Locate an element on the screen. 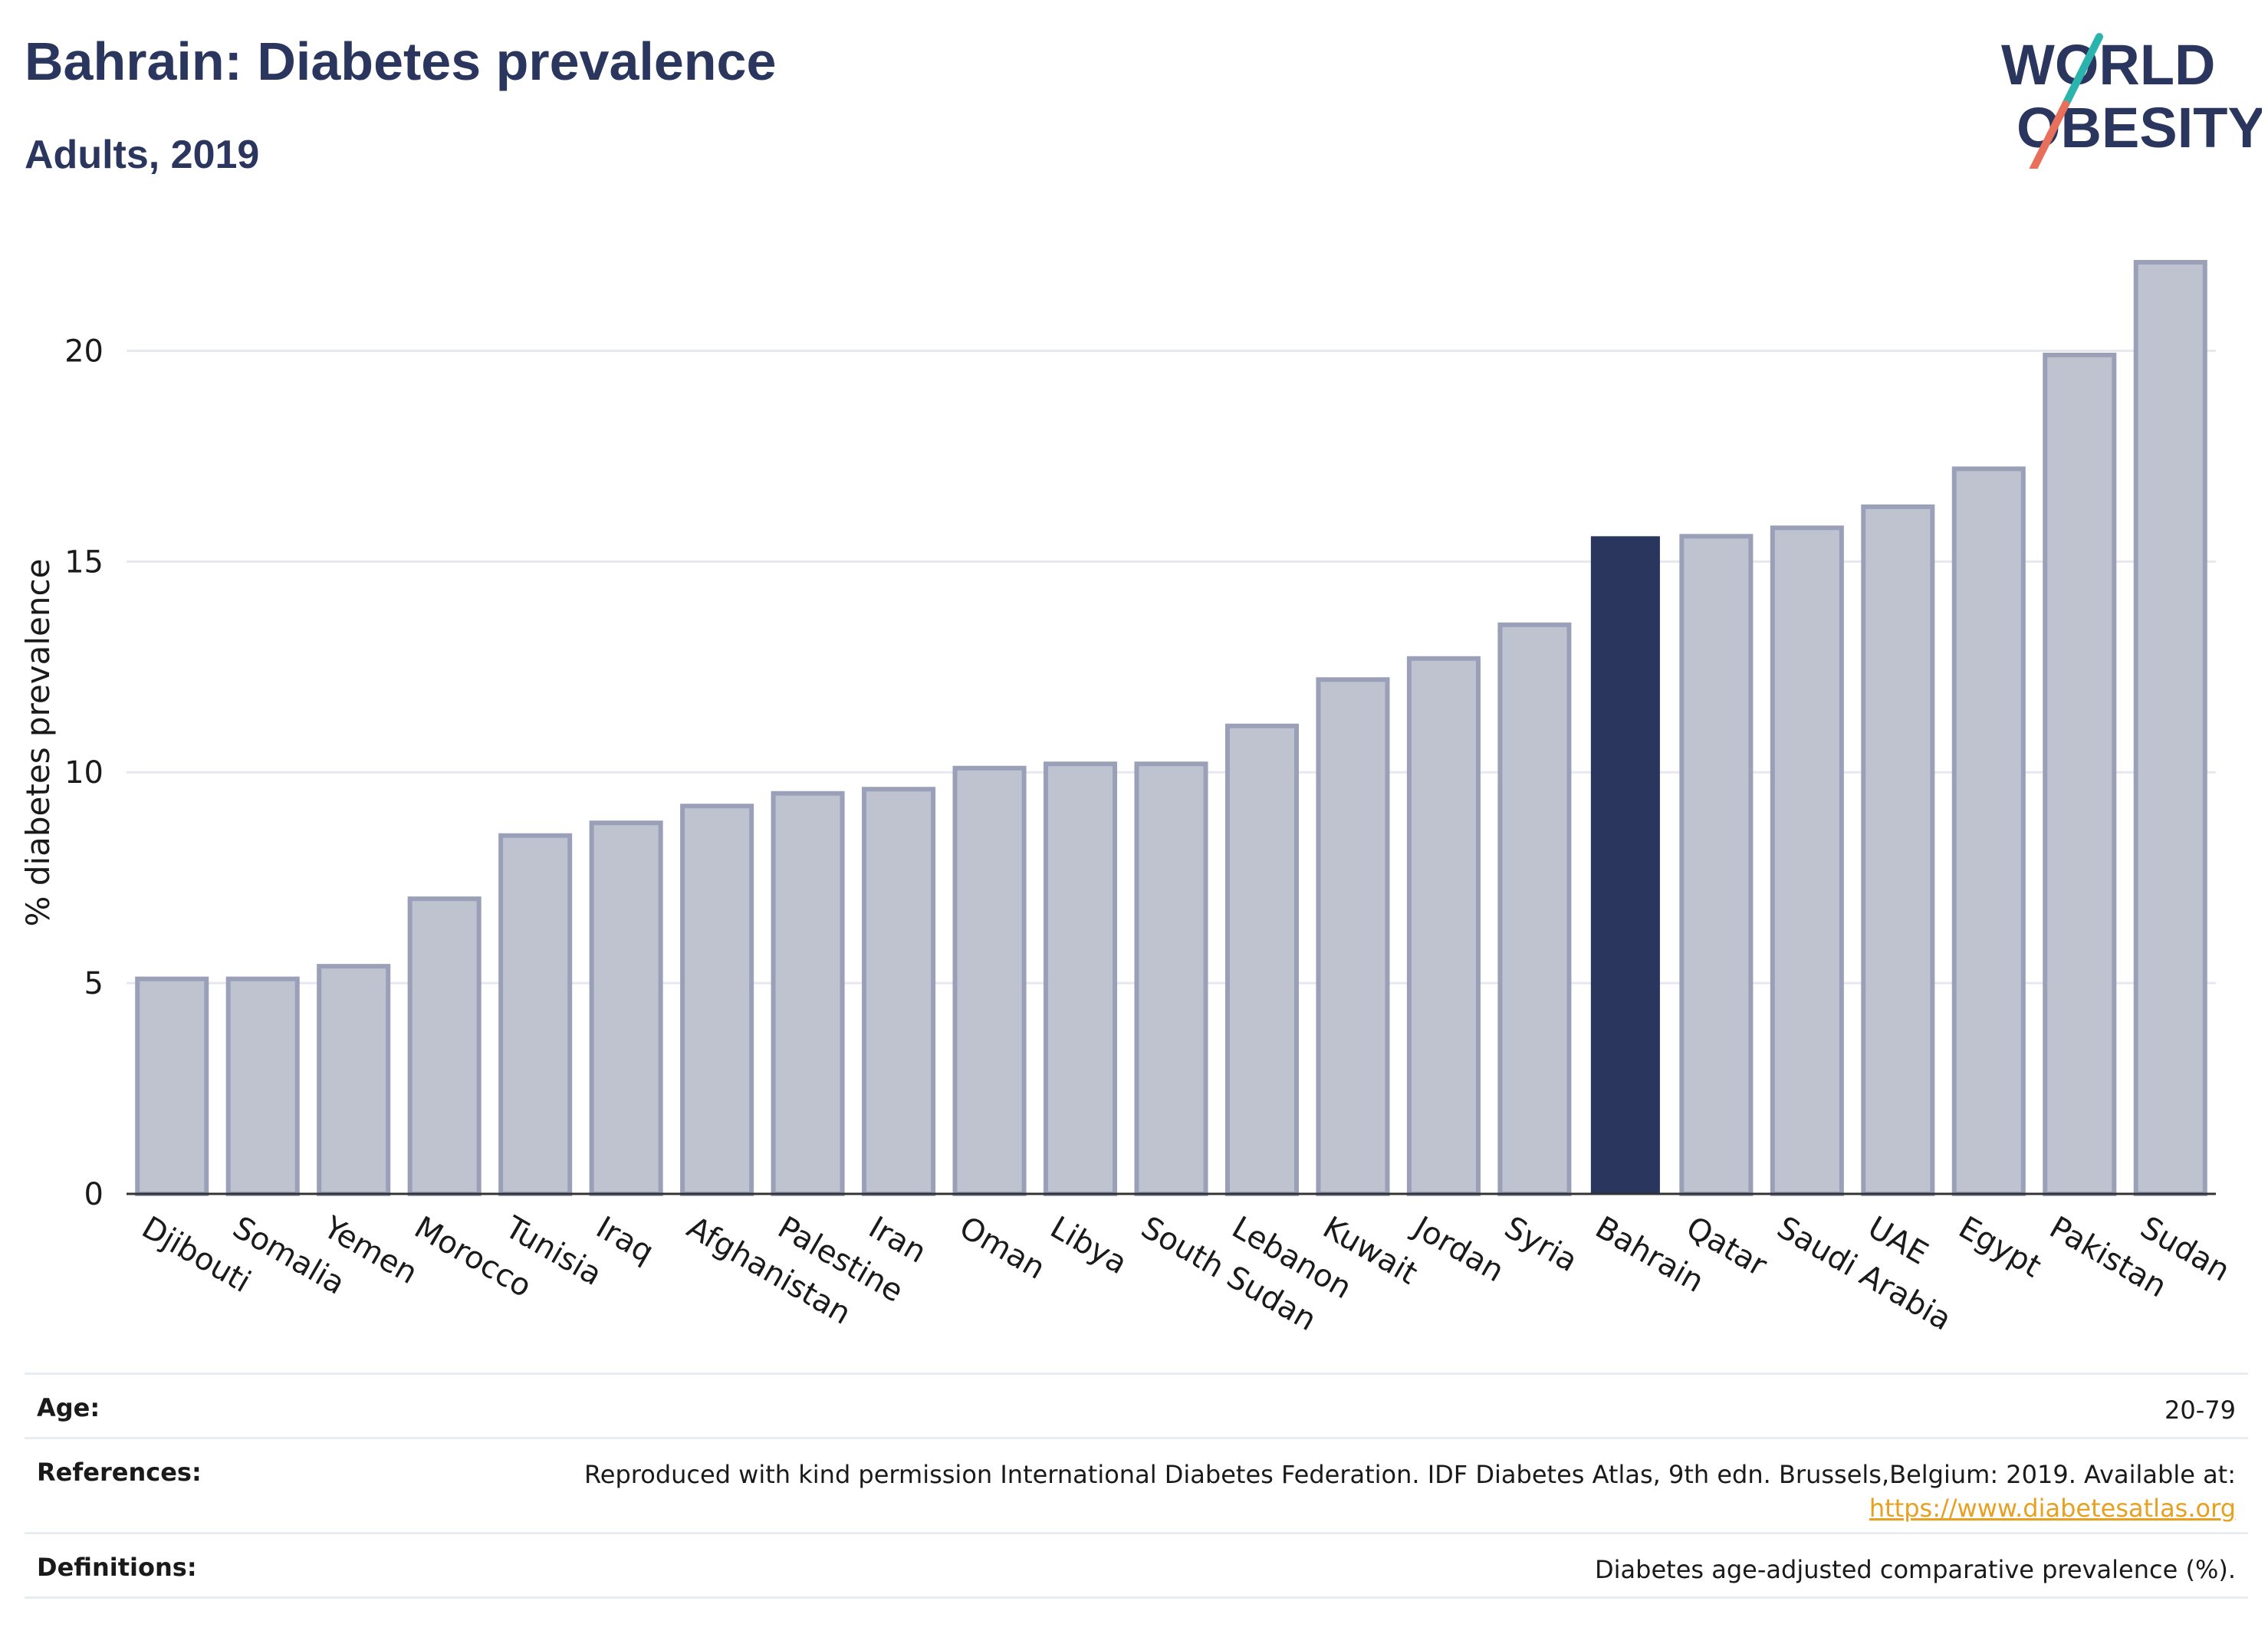 This screenshot has height=1634, width=2268. y-tick-label: 20 is located at coordinates (84, 352).